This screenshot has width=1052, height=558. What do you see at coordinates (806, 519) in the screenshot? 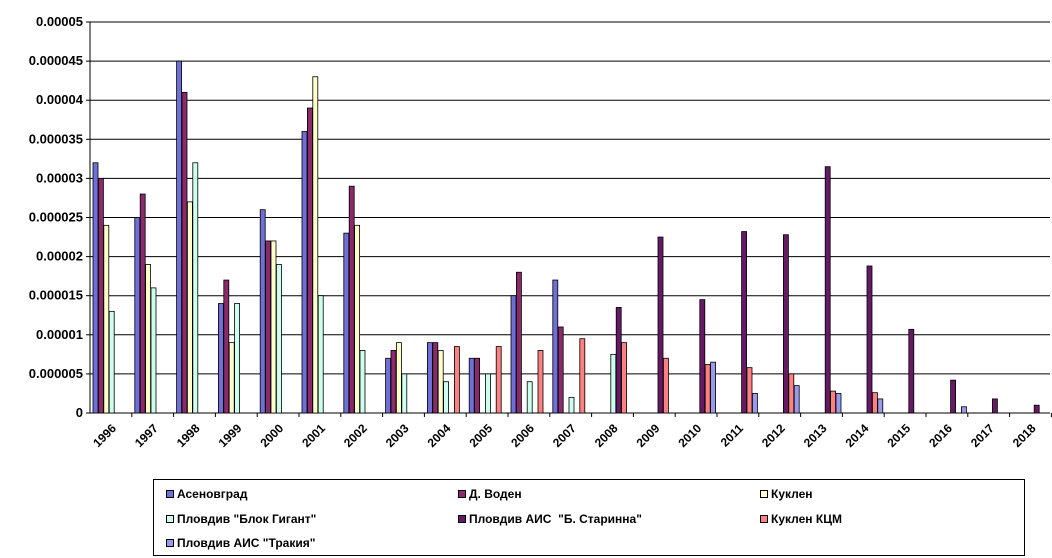
I see `legend-label: Куклен КЦМ` at bounding box center [806, 519].